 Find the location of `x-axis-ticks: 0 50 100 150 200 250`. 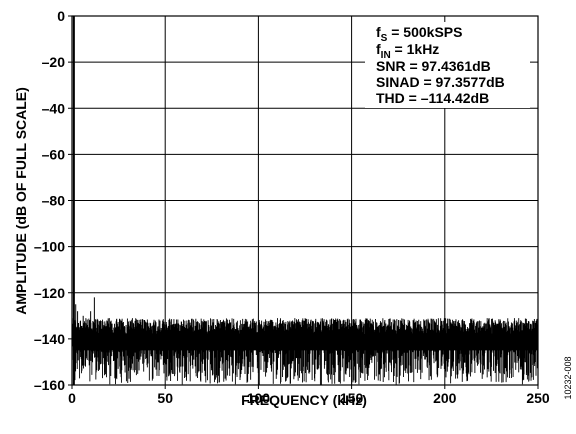

x-axis-ticks: 0 50 100 150 200 250 is located at coordinates (309, 395).